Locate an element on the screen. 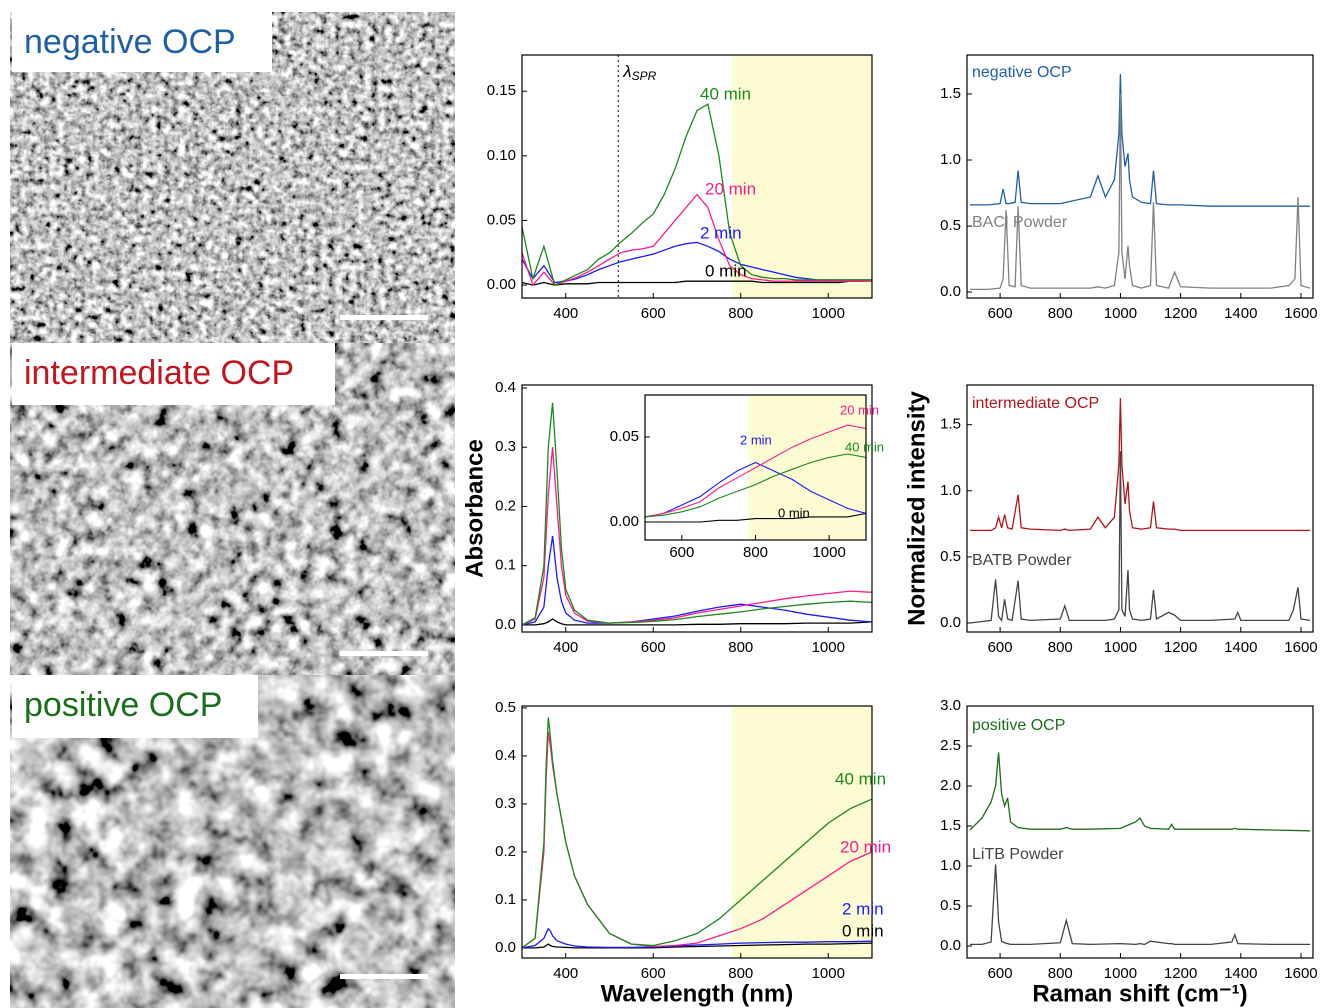 This screenshot has width=1321, height=1008. inset-series-label: 20 min is located at coordinates (859, 409).